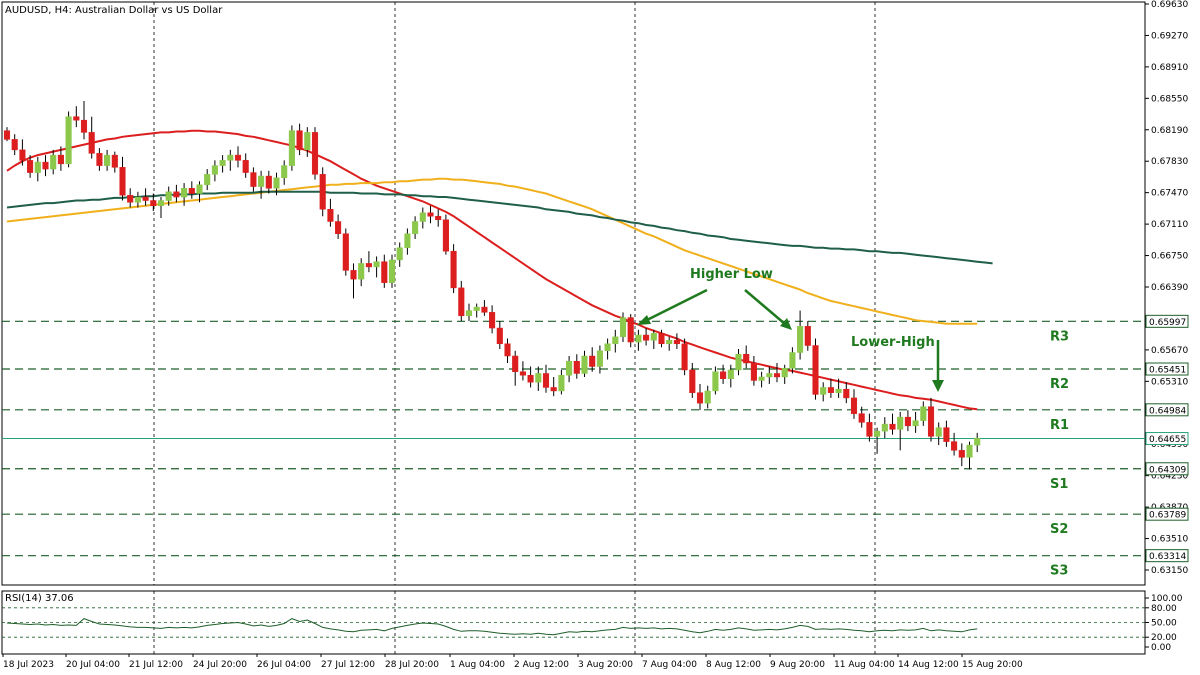 This screenshot has height=675, width=1200. I want to click on time-tick-label: 18 Jul 2023, so click(28, 665).